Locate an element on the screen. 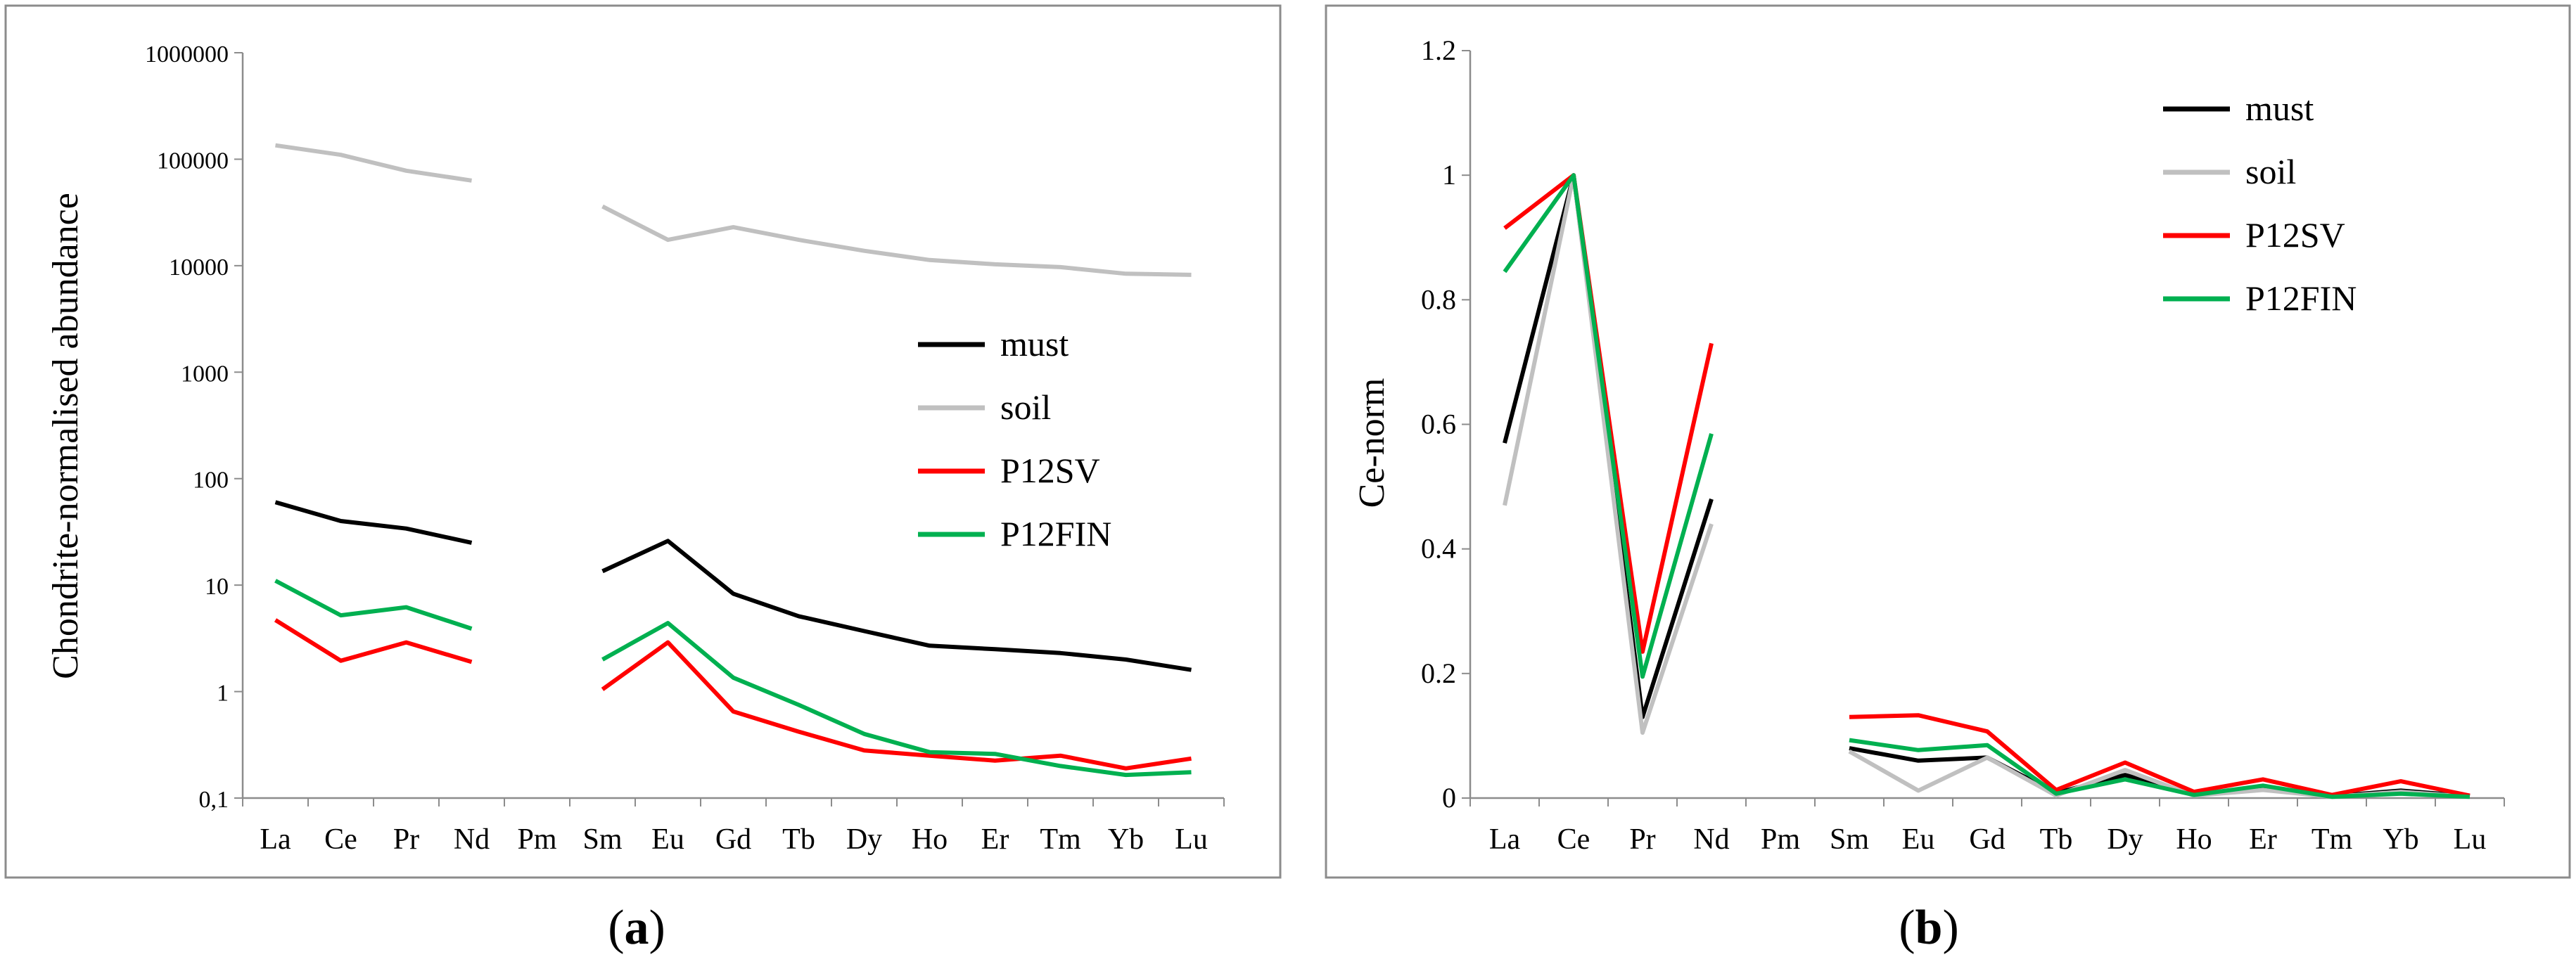 This screenshot has height=964, width=2576. caption-a: (a) is located at coordinates (636, 928).